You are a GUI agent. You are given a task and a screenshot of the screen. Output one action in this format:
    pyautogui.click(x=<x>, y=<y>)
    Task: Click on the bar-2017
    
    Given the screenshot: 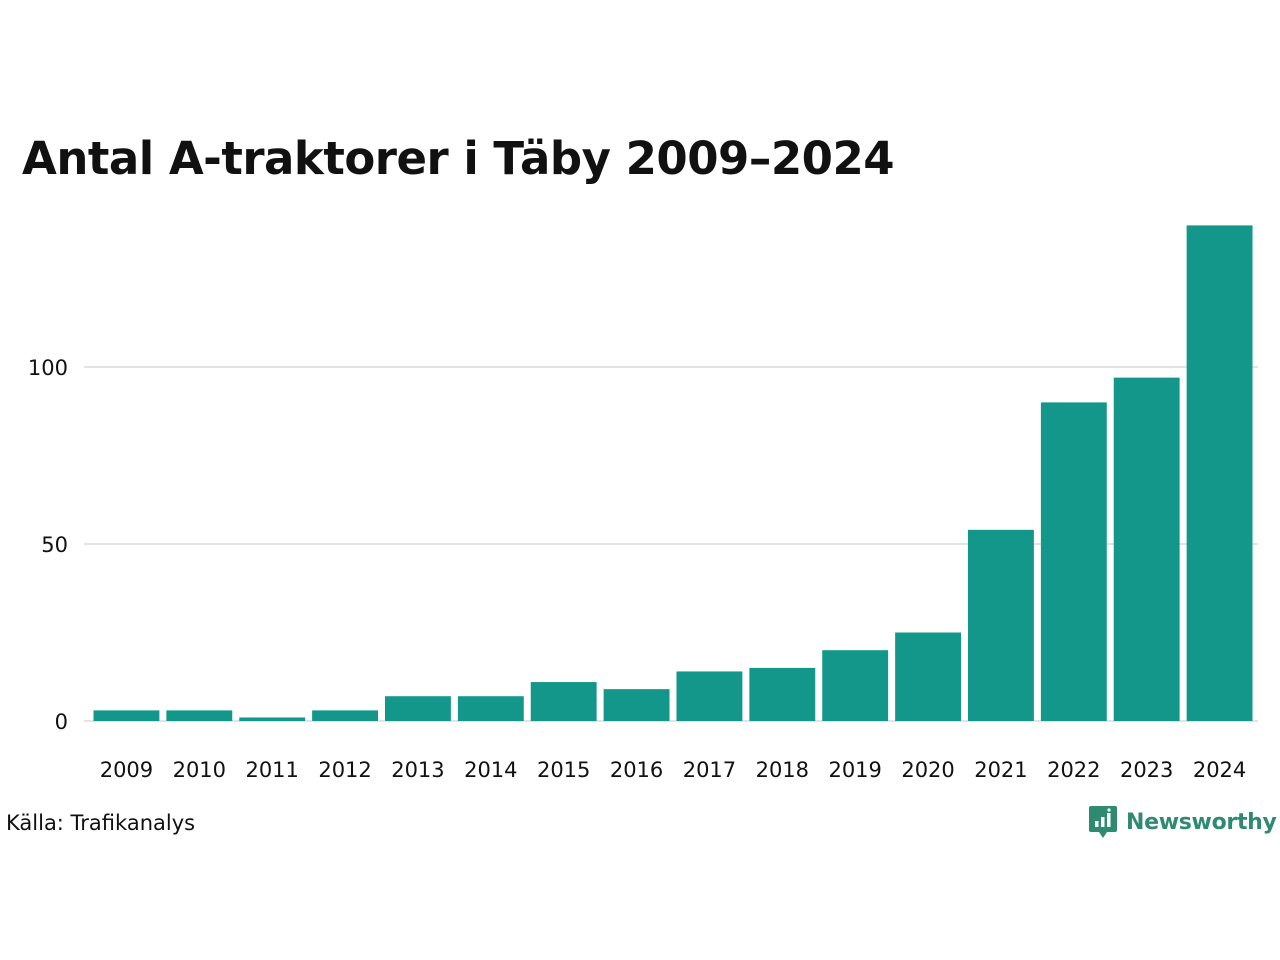 What is the action you would take?
    pyautogui.click(x=709, y=696)
    